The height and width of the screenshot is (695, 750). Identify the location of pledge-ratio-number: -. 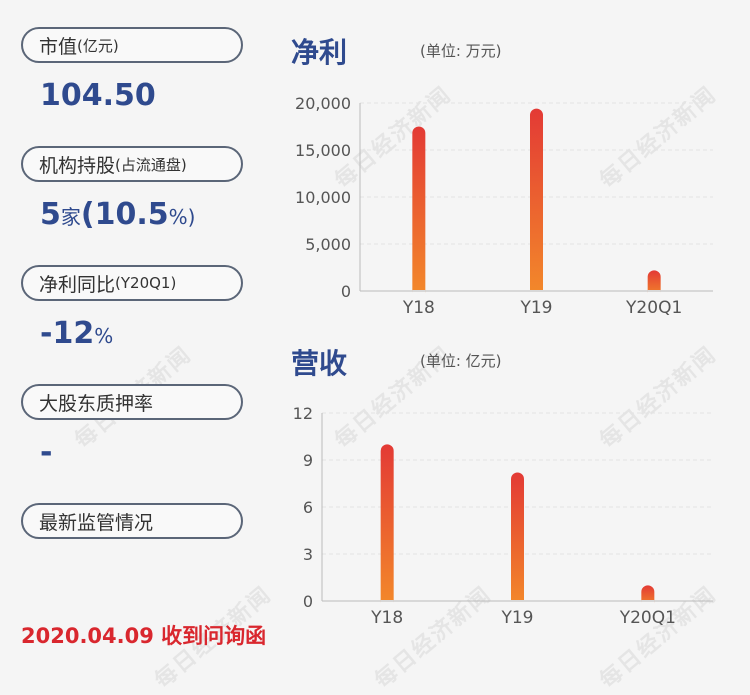
(46, 452).